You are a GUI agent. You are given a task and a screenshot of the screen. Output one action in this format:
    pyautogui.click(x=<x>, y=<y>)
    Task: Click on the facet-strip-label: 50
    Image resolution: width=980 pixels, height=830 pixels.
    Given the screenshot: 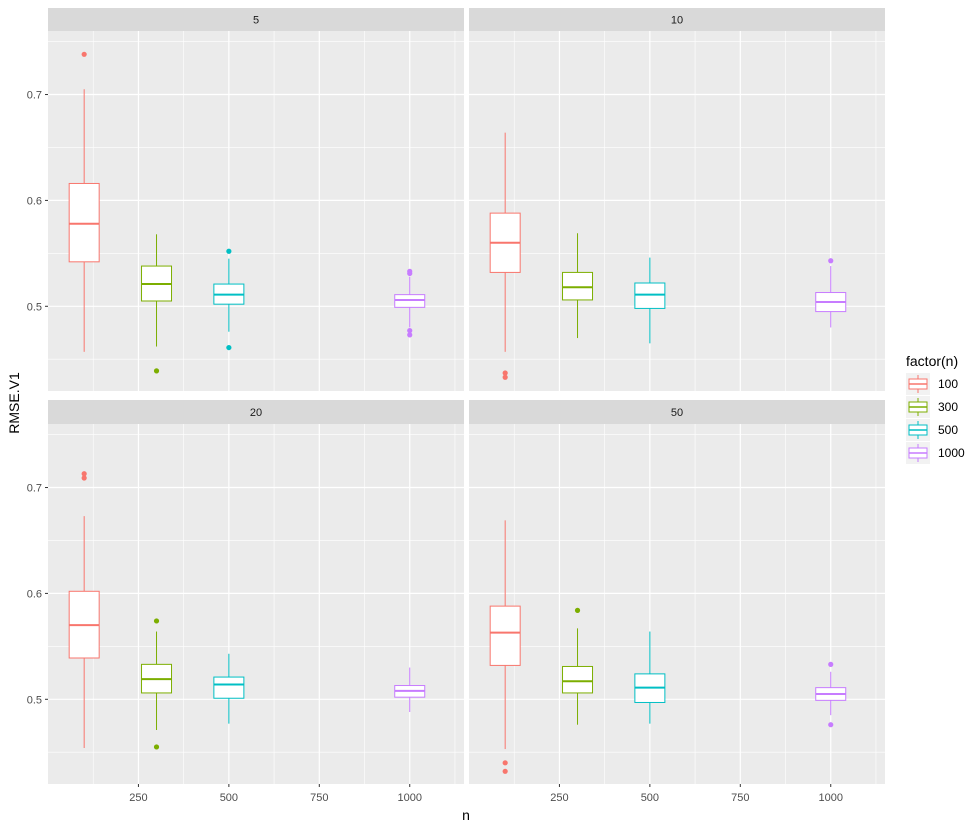 What is the action you would take?
    pyautogui.click(x=677, y=413)
    